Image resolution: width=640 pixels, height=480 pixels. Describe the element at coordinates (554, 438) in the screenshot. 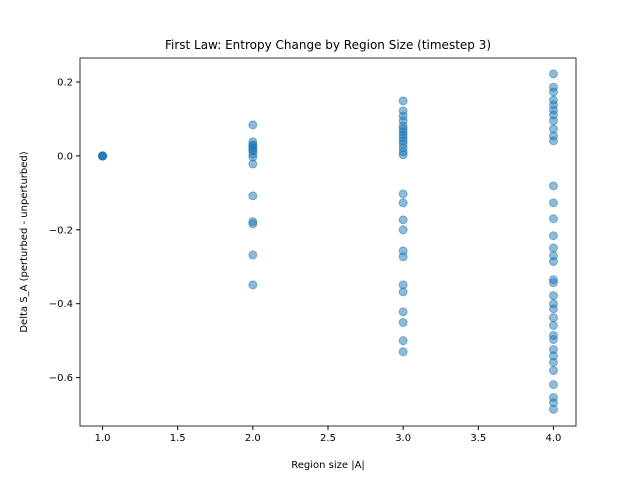

I see `x-tick-label: 4.0` at that location.